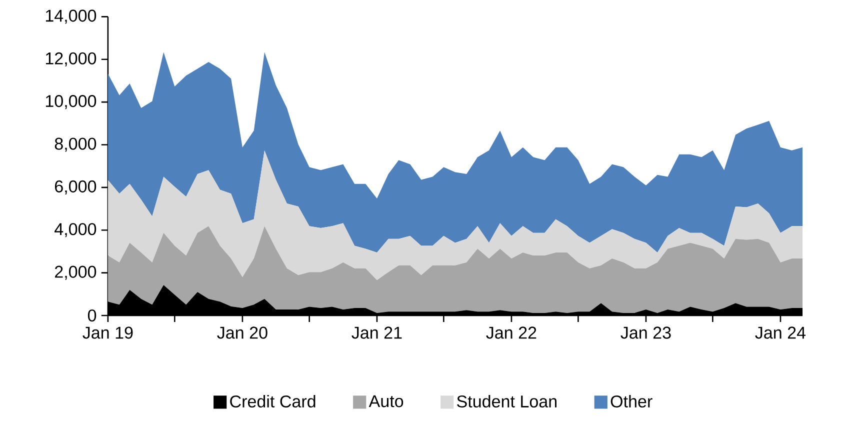  What do you see at coordinates (511, 332) in the screenshot?
I see `x-tick-label: Jan 22` at bounding box center [511, 332].